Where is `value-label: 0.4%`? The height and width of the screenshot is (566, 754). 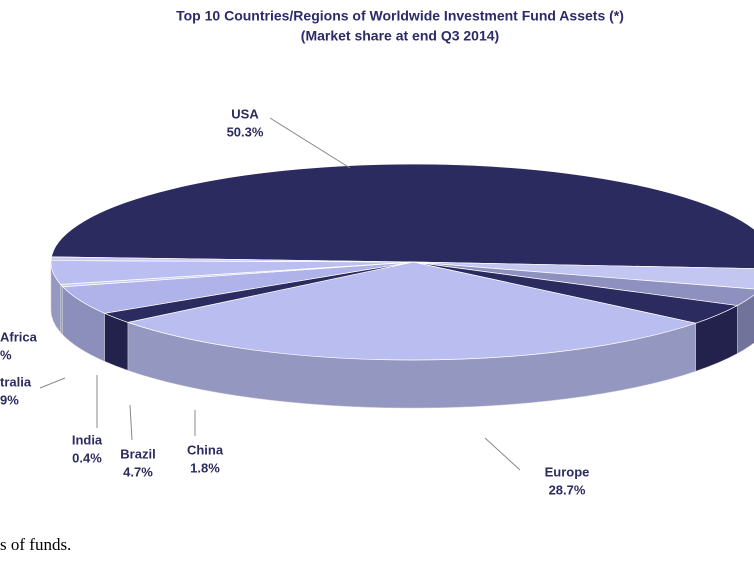
value-label: 0.4% is located at coordinates (87, 457).